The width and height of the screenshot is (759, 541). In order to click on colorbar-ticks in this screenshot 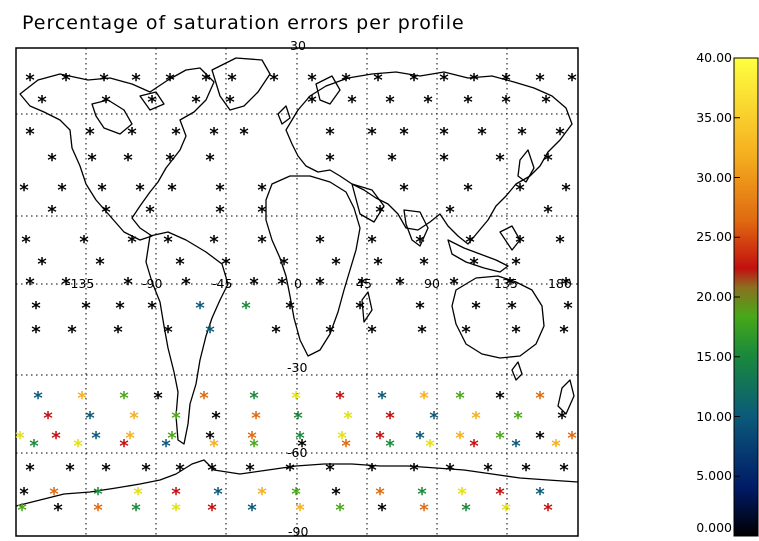, I will do `click(737, 297)`.